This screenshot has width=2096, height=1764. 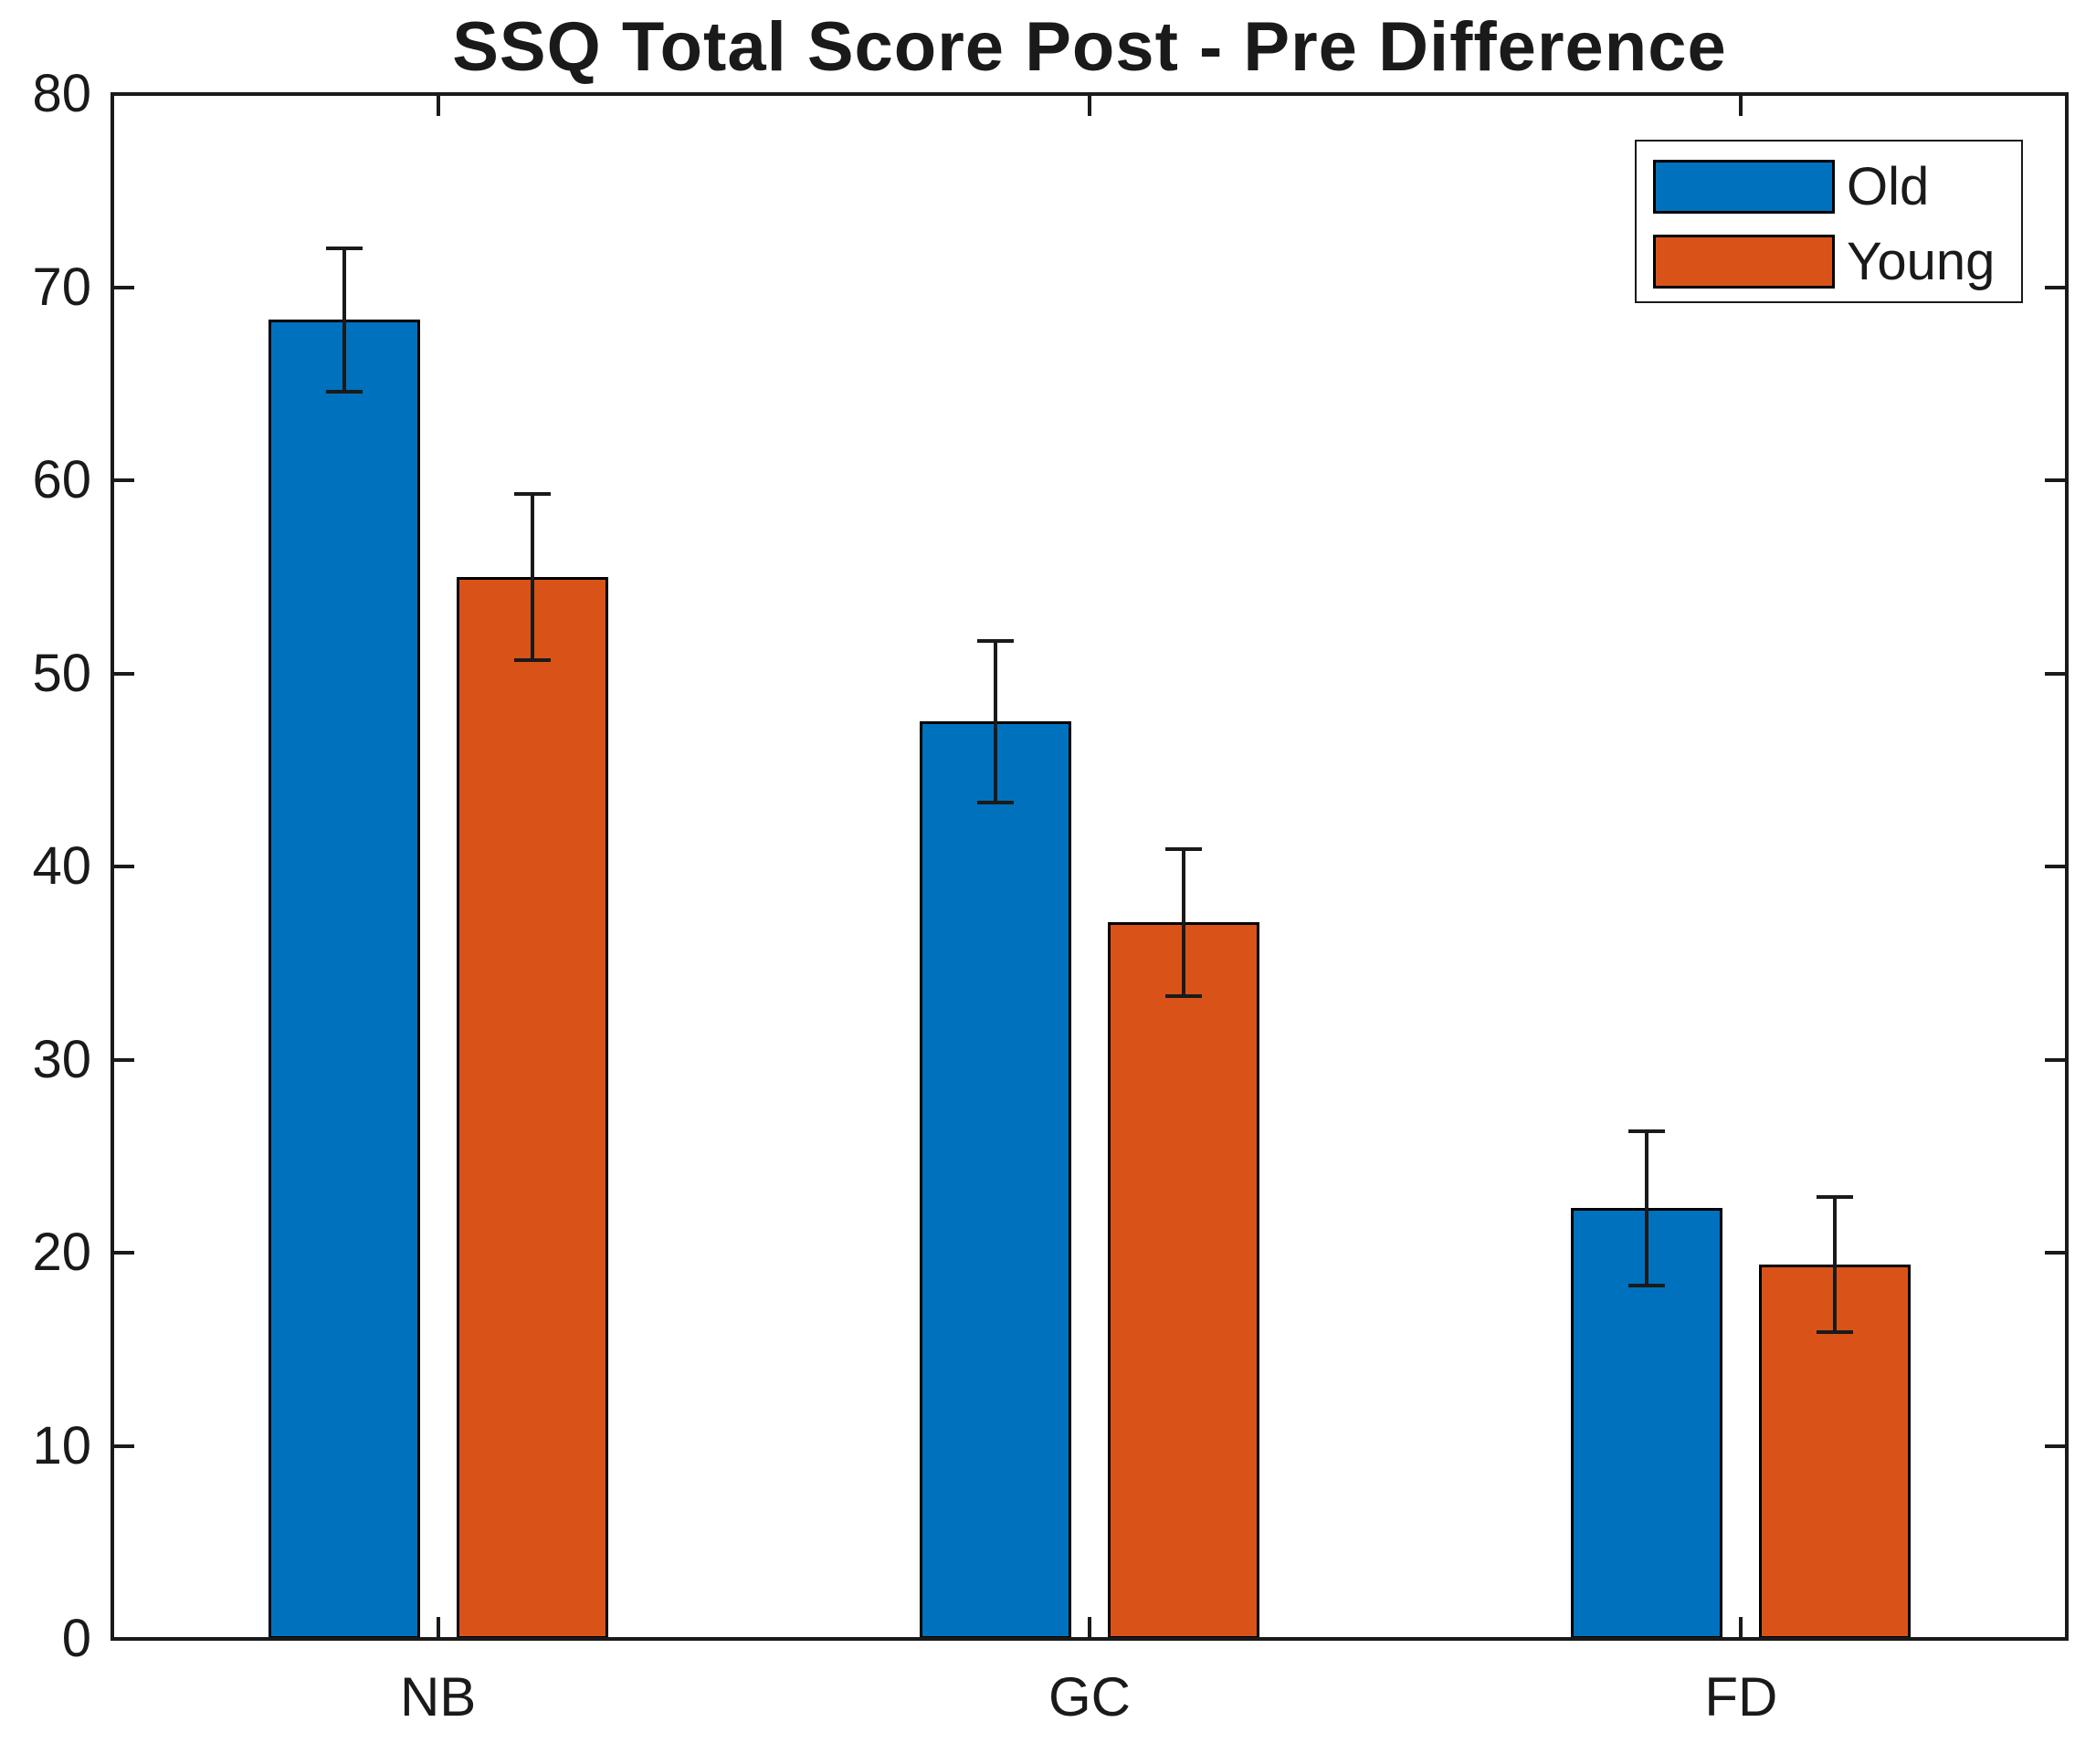 I want to click on error-bar-stem-young-fd, so click(x=1835, y=1264).